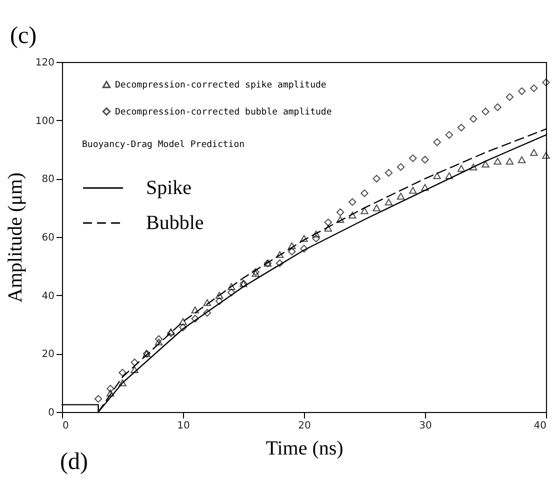 Image resolution: width=557 pixels, height=479 pixels. What do you see at coordinates (540, 426) in the screenshot?
I see `x-tick-label: 40` at bounding box center [540, 426].